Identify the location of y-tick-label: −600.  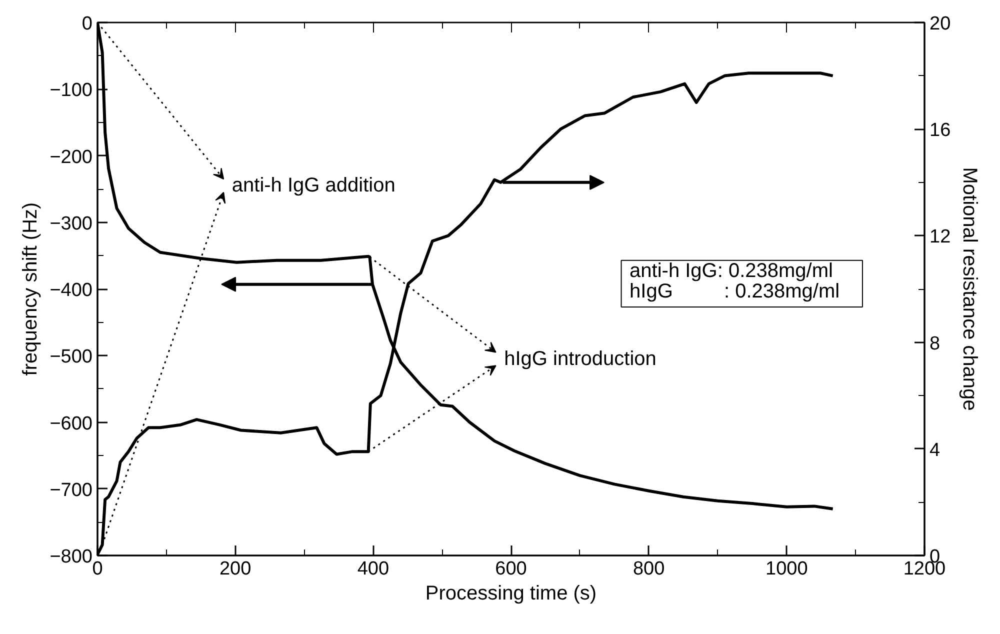
(71, 423).